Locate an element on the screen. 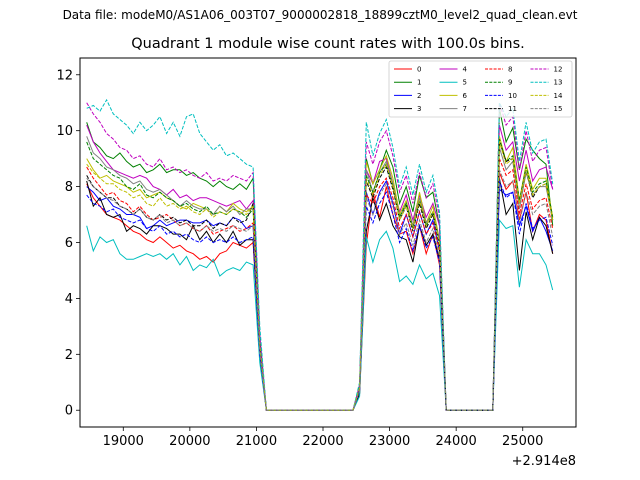 The width and height of the screenshot is (640, 480). legend-label-14: 14 is located at coordinates (558, 96).